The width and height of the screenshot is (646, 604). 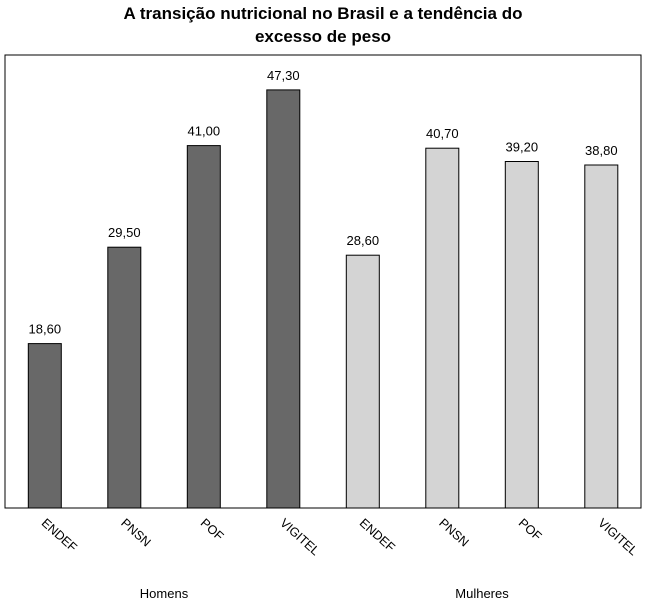 I want to click on x-tick-label-2: PNSN, so click(x=135, y=533).